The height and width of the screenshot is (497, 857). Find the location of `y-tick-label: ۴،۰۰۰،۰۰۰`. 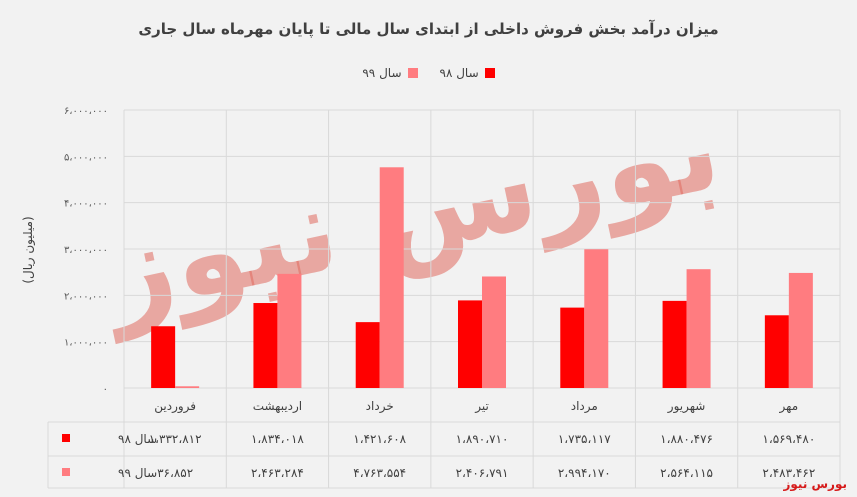

y-tick-label: ۴،۰۰۰،۰۰۰ is located at coordinates (86, 204).